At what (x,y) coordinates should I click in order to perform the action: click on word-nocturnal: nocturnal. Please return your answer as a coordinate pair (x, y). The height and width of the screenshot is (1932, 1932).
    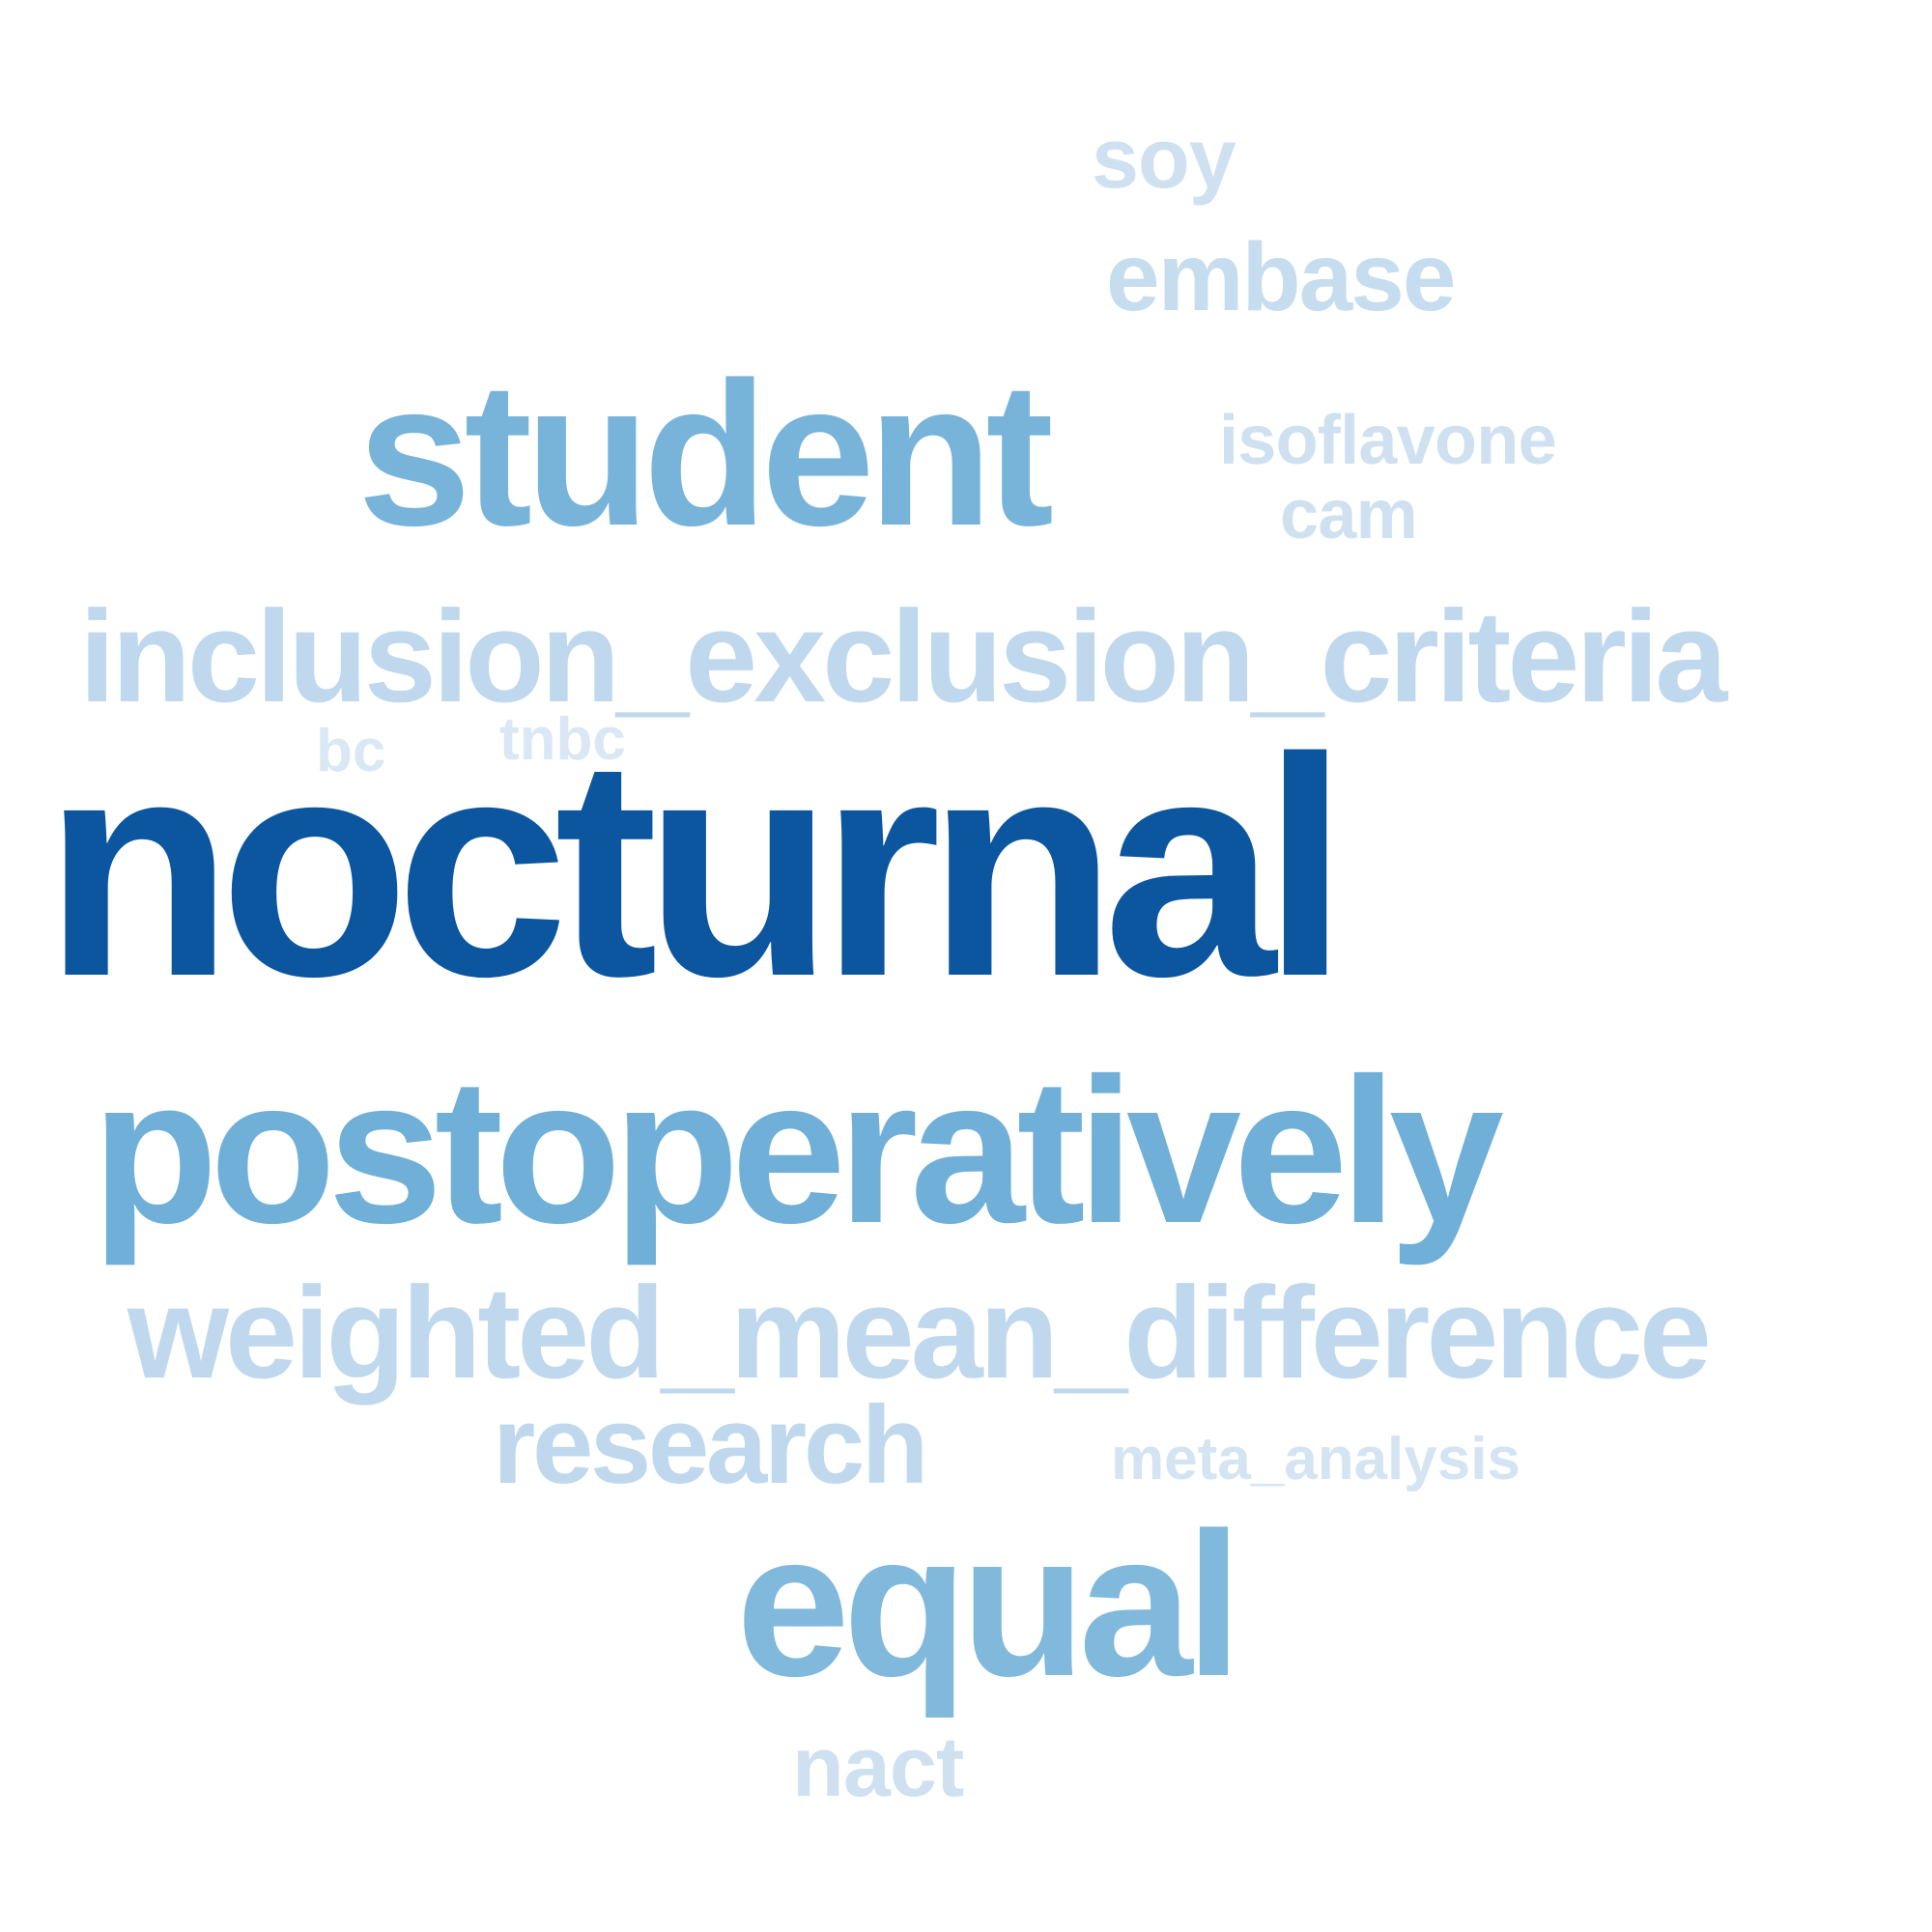
    Looking at the image, I should click on (689, 868).